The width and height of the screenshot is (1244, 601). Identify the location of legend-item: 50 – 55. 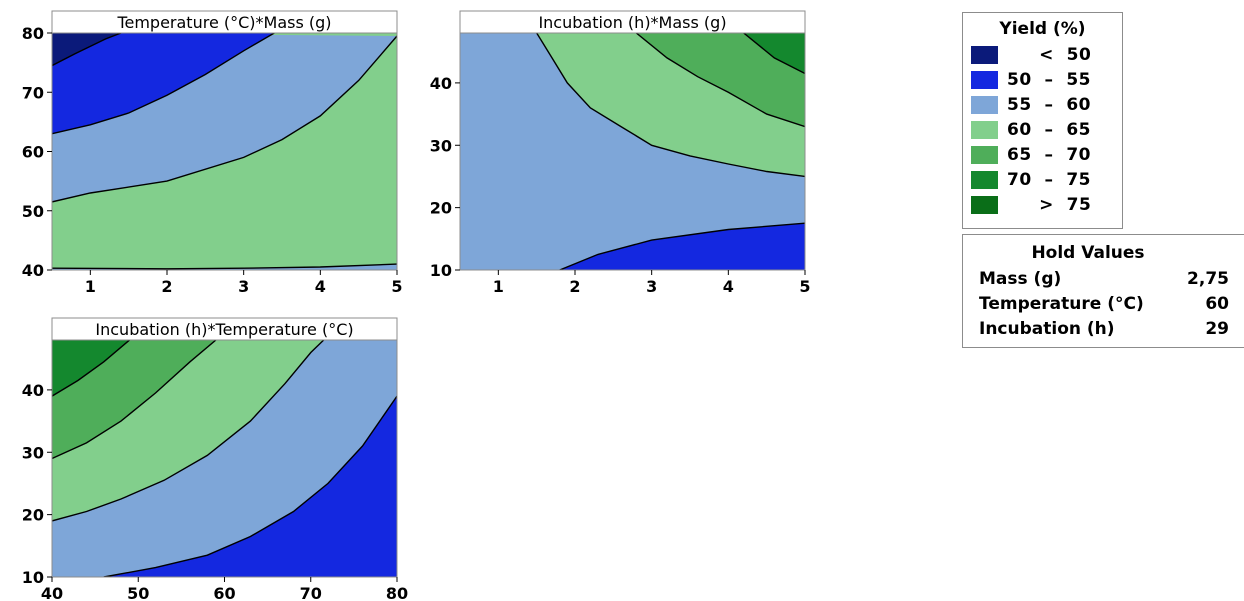
(1046, 80).